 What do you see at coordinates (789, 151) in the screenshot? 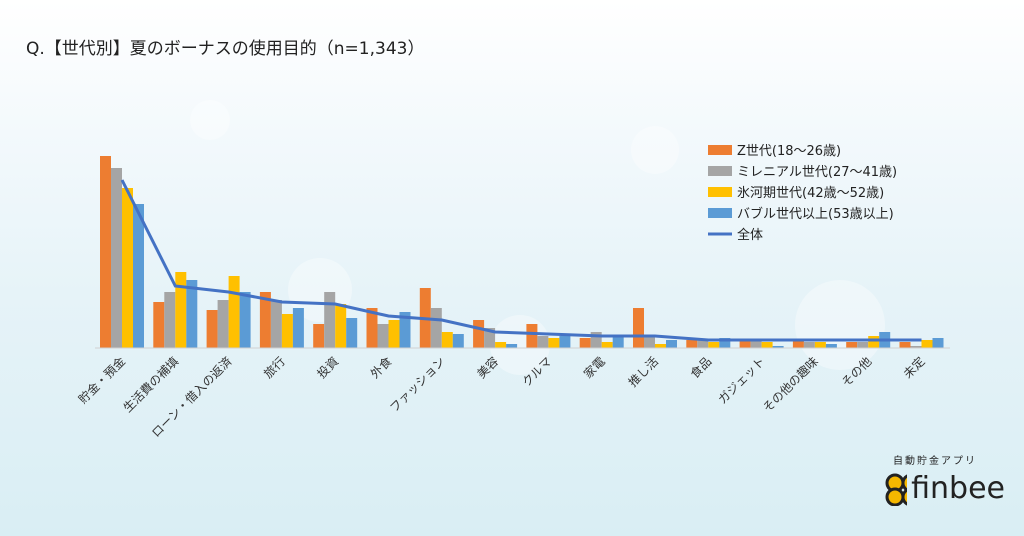
I see `legend-label: Z世代(18～26歳)` at bounding box center [789, 151].